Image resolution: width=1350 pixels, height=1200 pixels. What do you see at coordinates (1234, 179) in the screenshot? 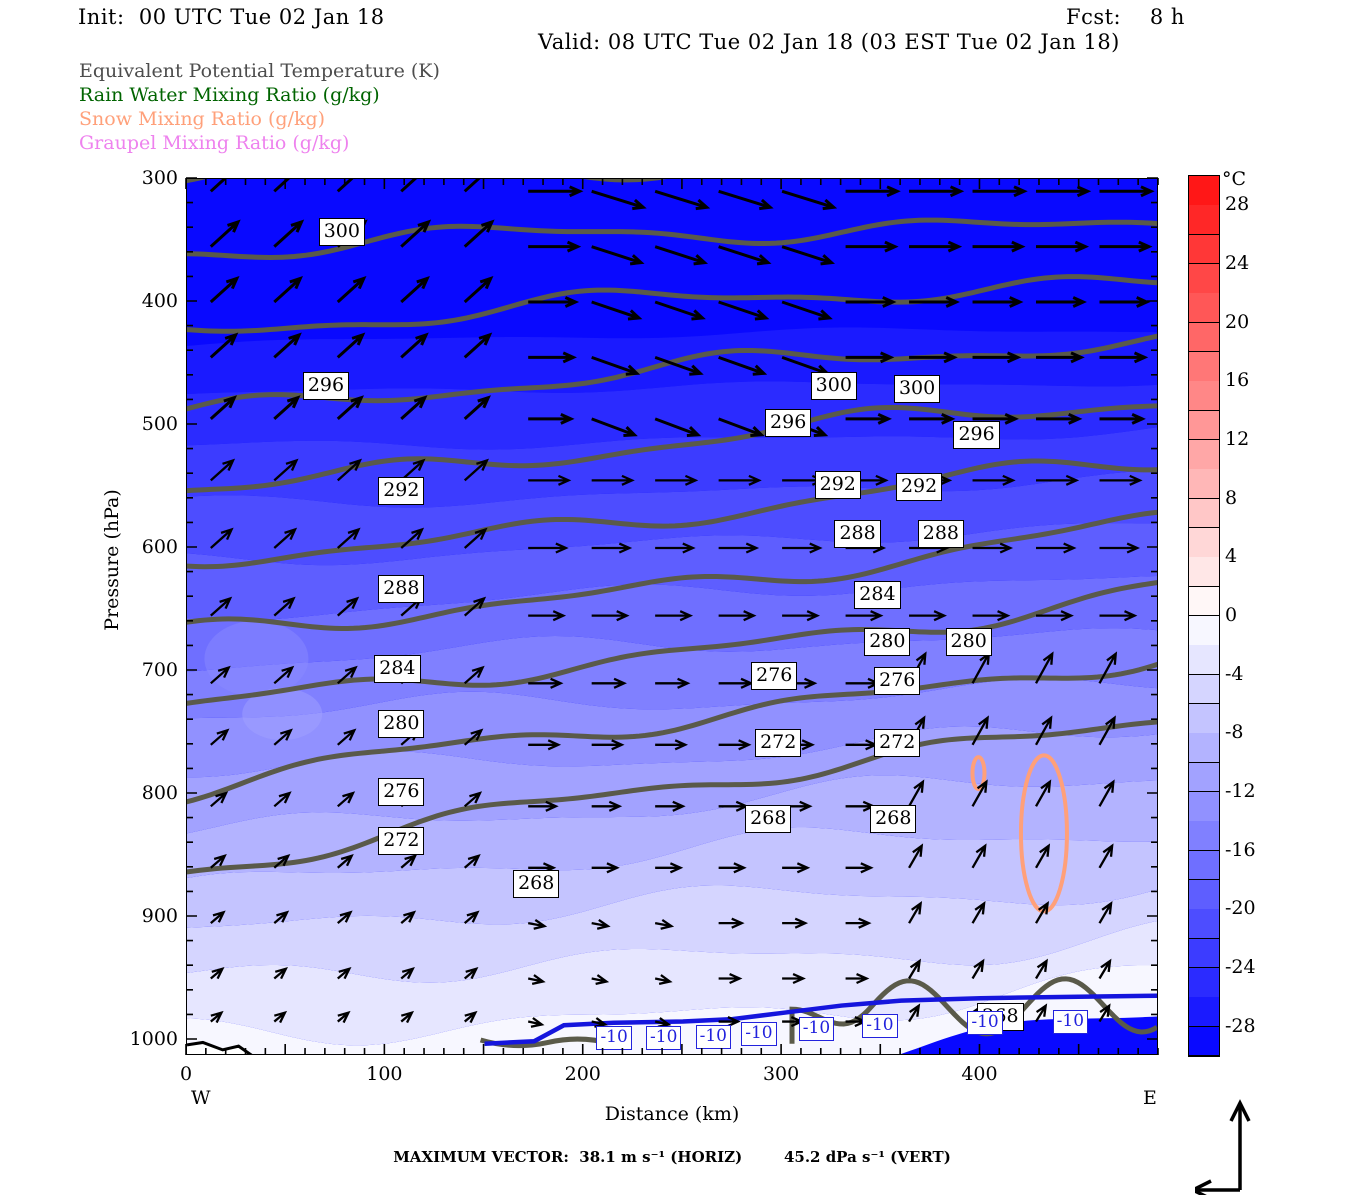
I see `colorbar-units-label: °C` at bounding box center [1234, 179].